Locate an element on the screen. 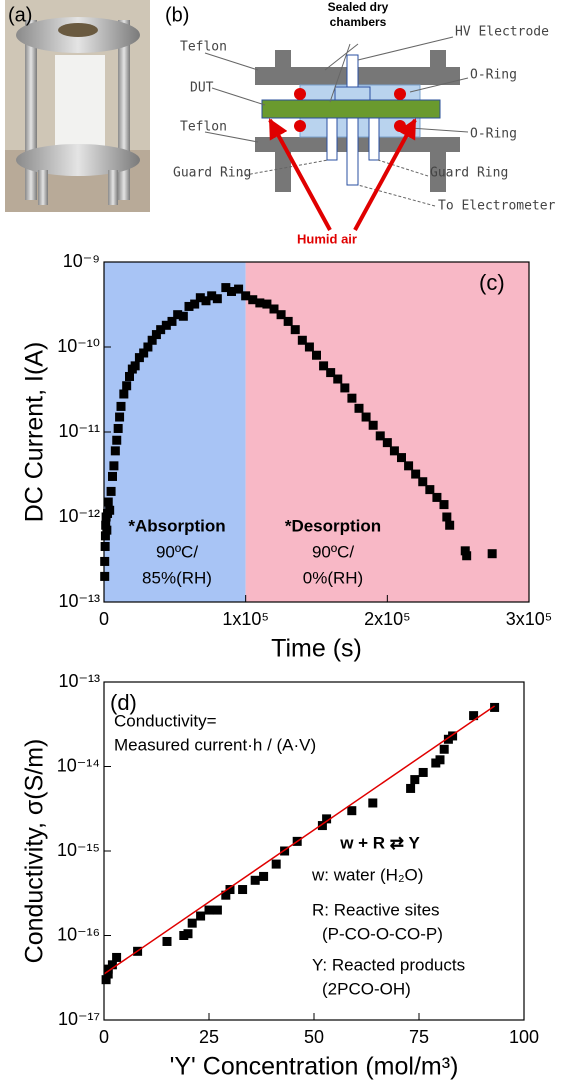 The height and width of the screenshot is (1087, 566). x-tick-label: 1x10⁵ is located at coordinates (245, 619).